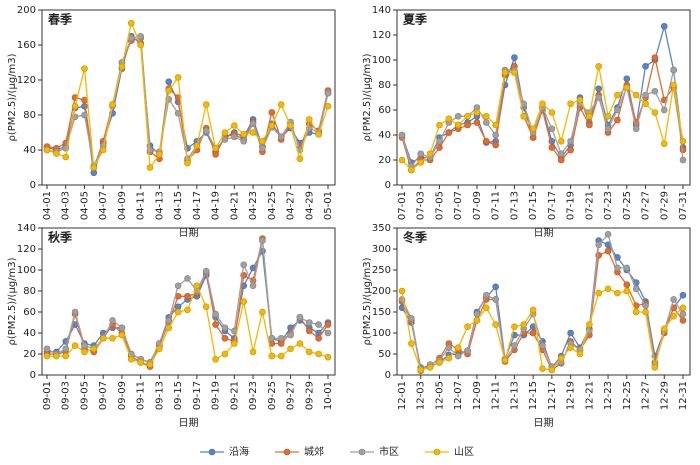 The width and height of the screenshot is (700, 465). Describe the element at coordinates (437, 452) in the screenshot. I see `legend-marker` at that location.